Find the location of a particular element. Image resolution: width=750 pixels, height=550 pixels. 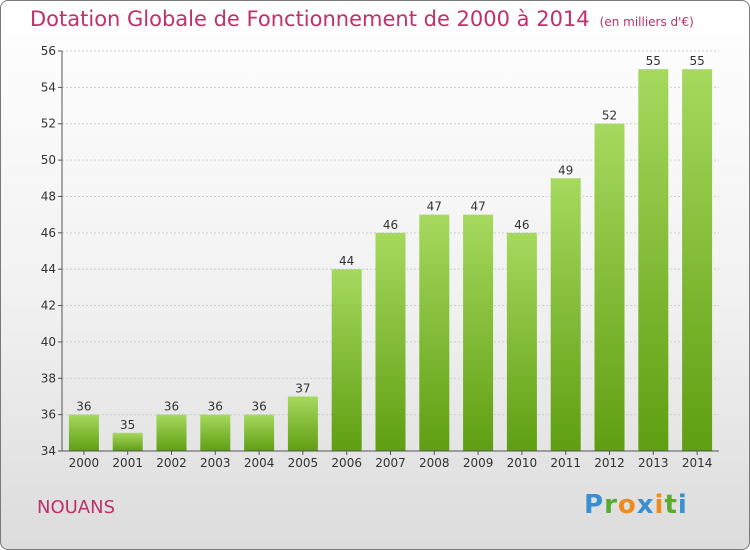

x-tick-label: 2012 is located at coordinates (609, 463).